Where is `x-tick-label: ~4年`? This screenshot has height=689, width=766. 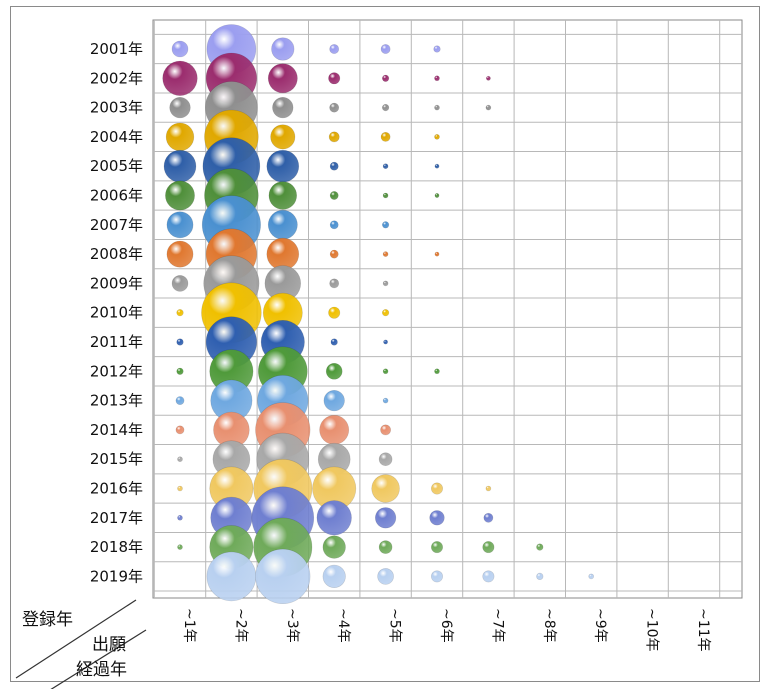
x-tick-label: ~4年 is located at coordinates (343, 625).